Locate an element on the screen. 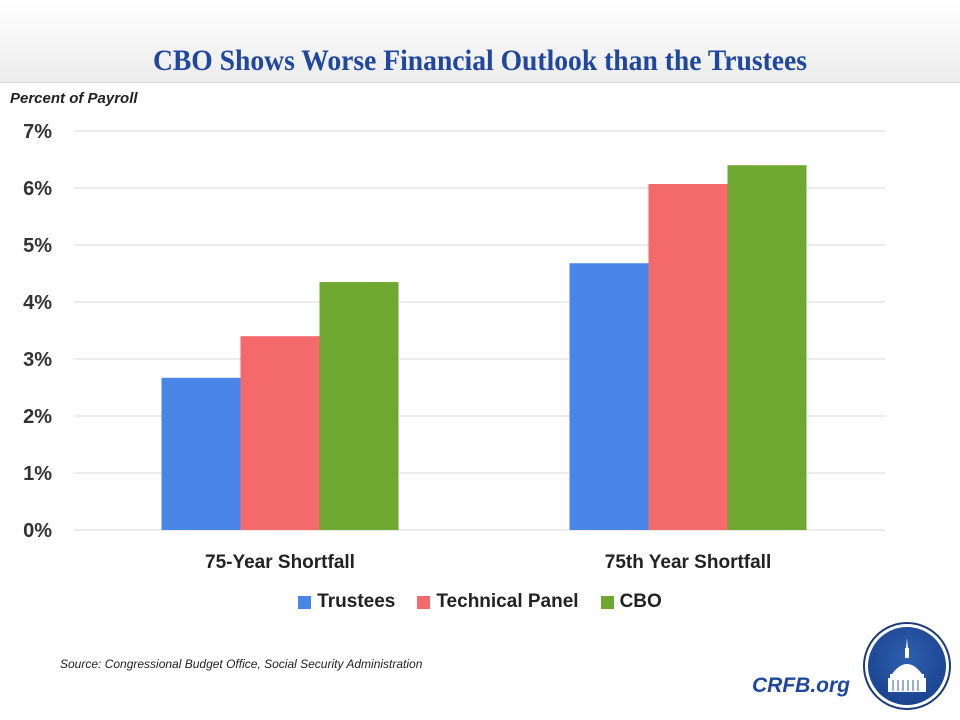 The image size is (960, 720). legend-item: Trustees is located at coordinates (346, 602).